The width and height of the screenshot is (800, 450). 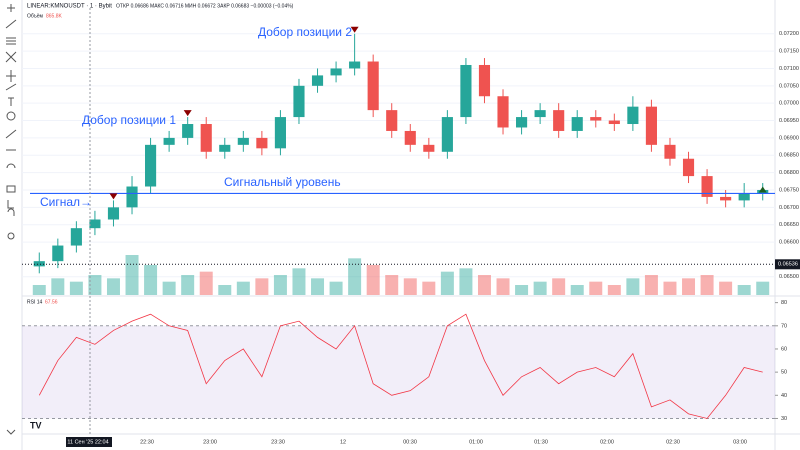 I want to click on price-tick-label: 0.06950, so click(x=789, y=121).